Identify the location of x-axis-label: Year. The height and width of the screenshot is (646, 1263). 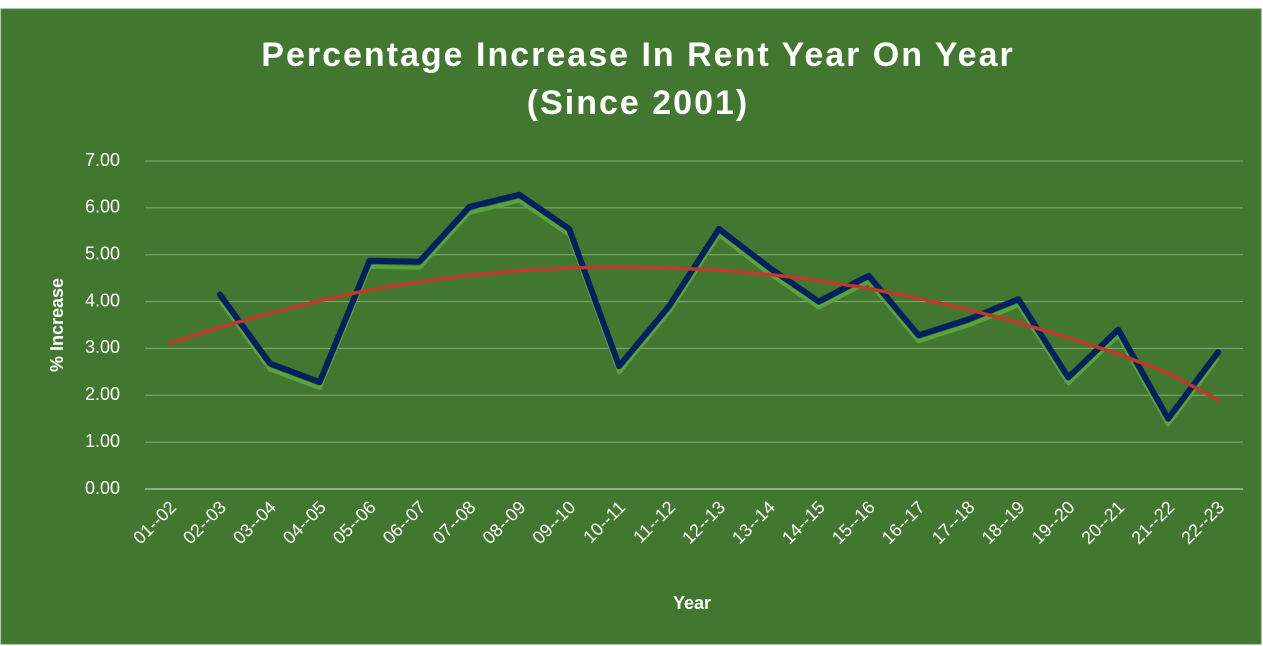
(692, 603).